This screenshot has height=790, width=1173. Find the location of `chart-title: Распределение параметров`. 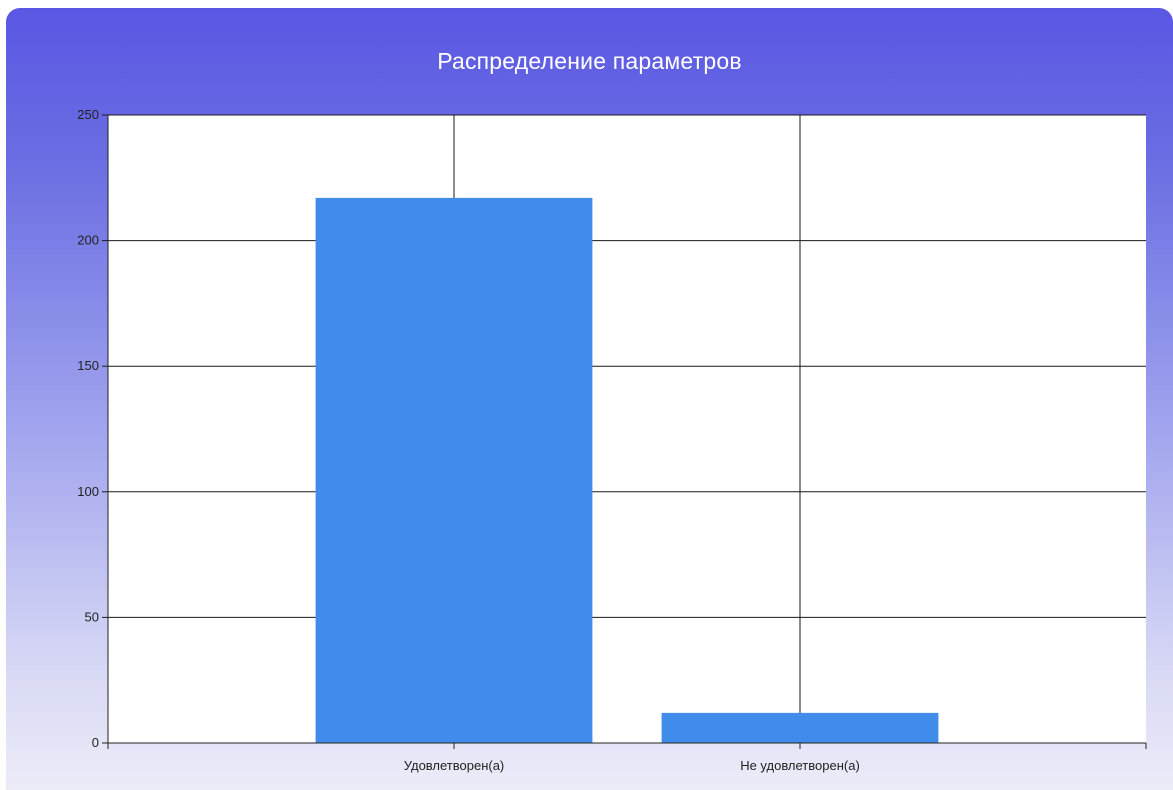

chart-title: Распределение параметров is located at coordinates (589, 61).